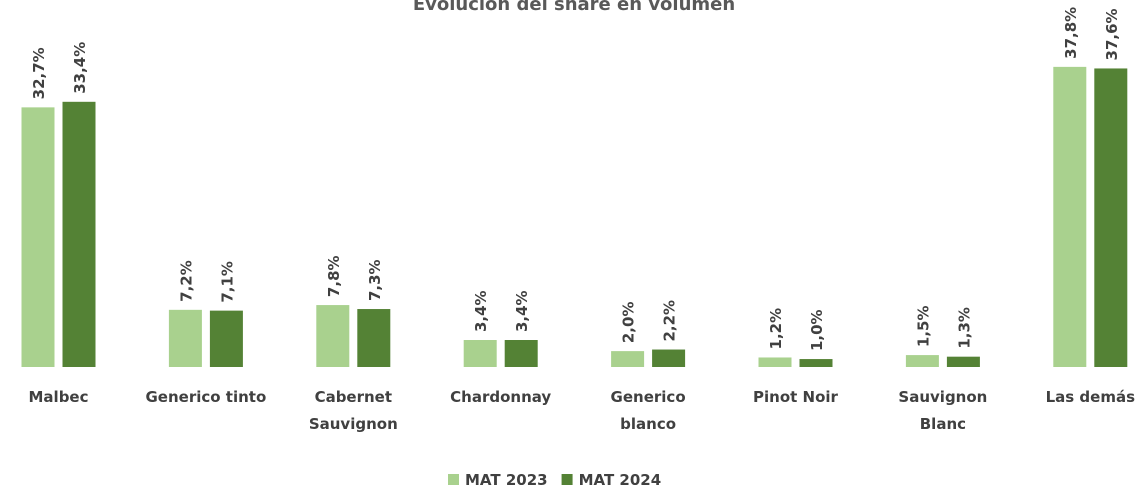 This screenshot has width=1148, height=492. What do you see at coordinates (375, 280) in the screenshot?
I see `data-label: 7,3%` at bounding box center [375, 280].